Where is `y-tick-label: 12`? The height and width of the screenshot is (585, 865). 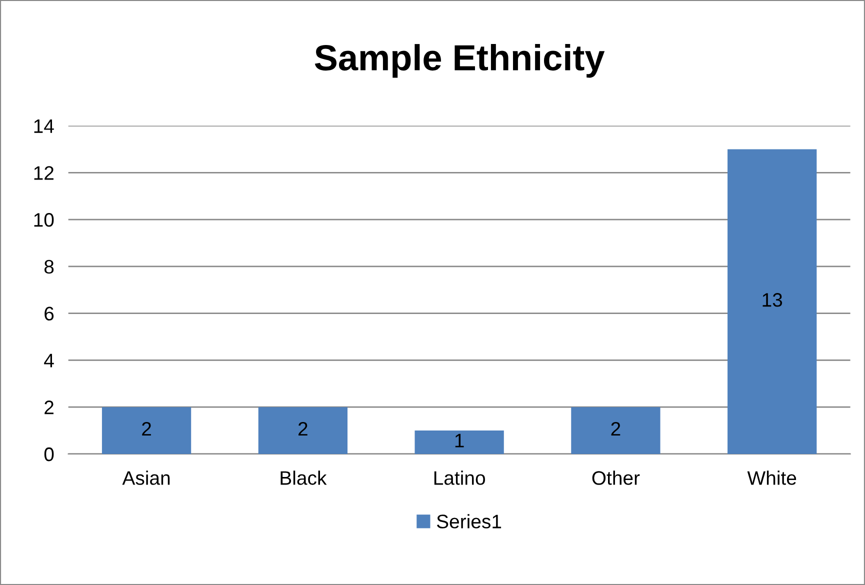 y-tick-label: 12 is located at coordinates (44, 173).